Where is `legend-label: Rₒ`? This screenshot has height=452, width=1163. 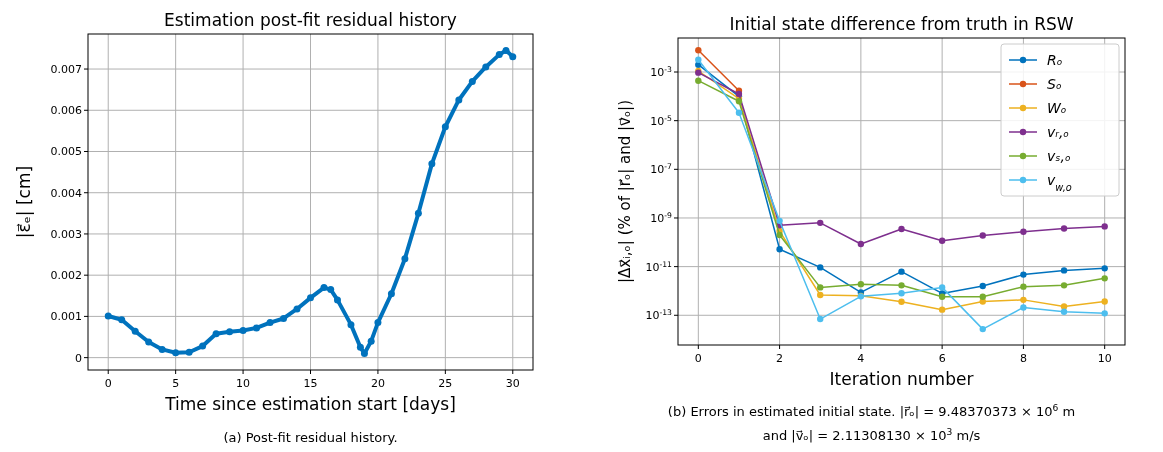
legend-label: Rₒ is located at coordinates (1055, 60).